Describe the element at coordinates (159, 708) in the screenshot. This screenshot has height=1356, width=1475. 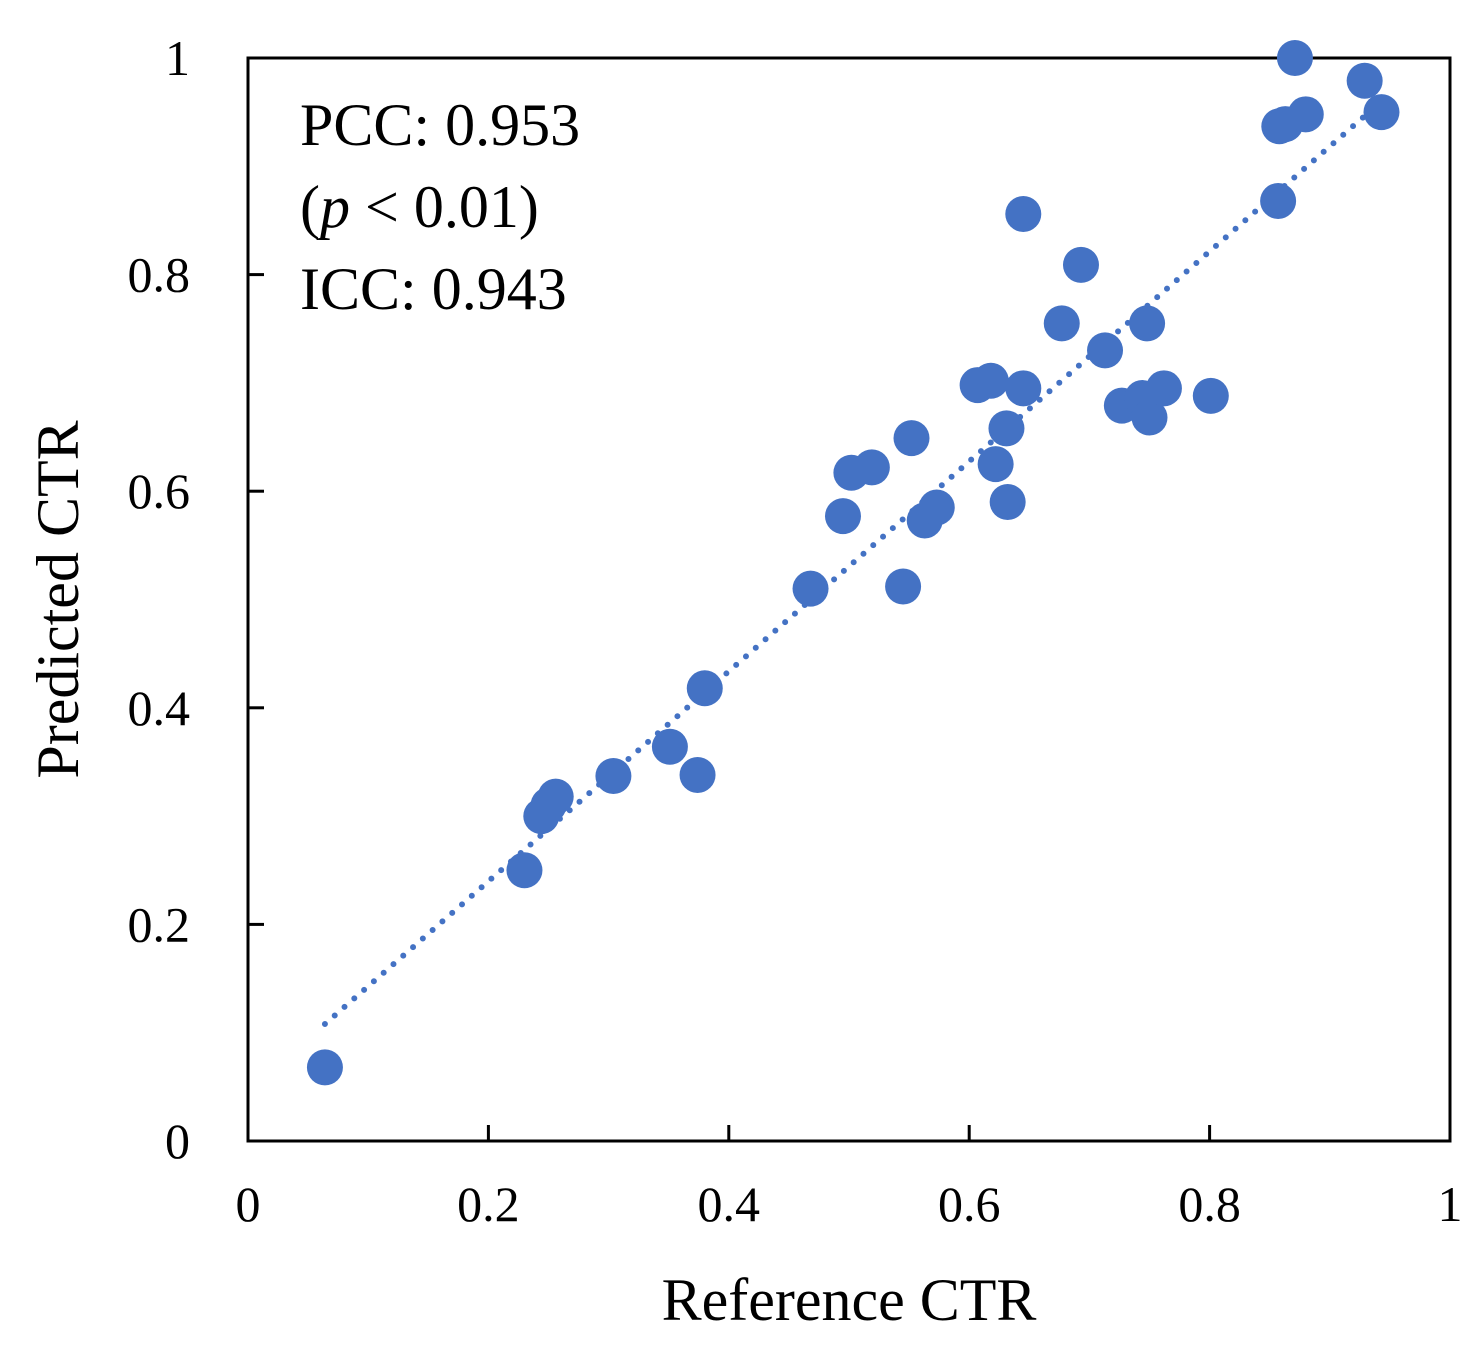
I see `y-tick-label: 0.4` at that location.